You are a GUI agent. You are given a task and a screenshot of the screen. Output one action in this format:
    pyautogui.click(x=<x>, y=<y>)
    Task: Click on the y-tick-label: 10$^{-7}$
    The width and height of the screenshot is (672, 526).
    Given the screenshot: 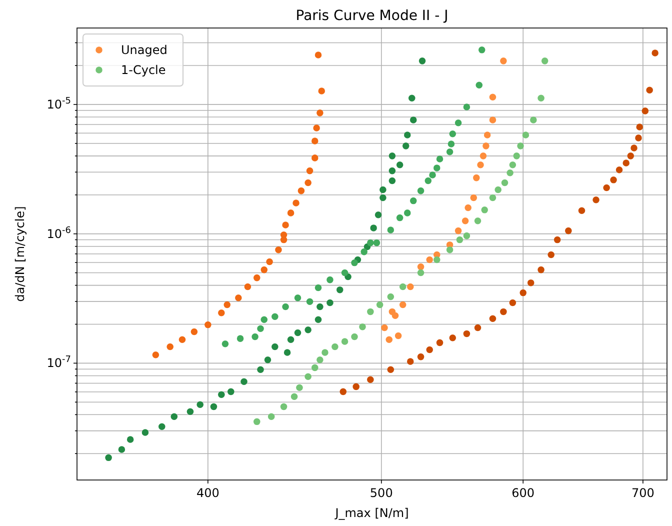 What is the action you would take?
    pyautogui.click(x=58, y=362)
    